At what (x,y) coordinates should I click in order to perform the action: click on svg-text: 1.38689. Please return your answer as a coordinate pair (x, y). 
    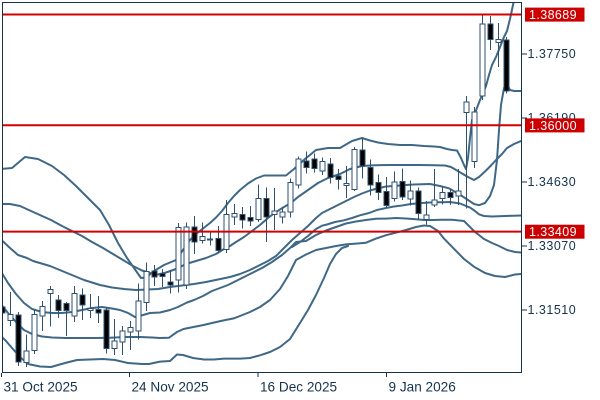
    Looking at the image, I should click on (553, 15).